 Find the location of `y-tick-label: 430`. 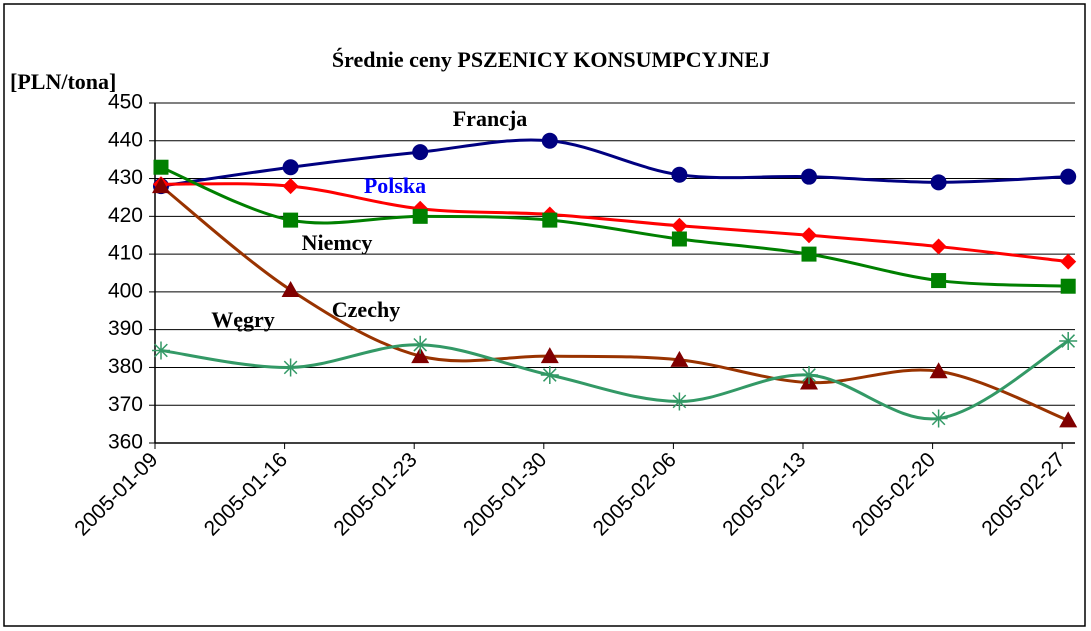

y-tick-label: 430 is located at coordinates (125, 177).